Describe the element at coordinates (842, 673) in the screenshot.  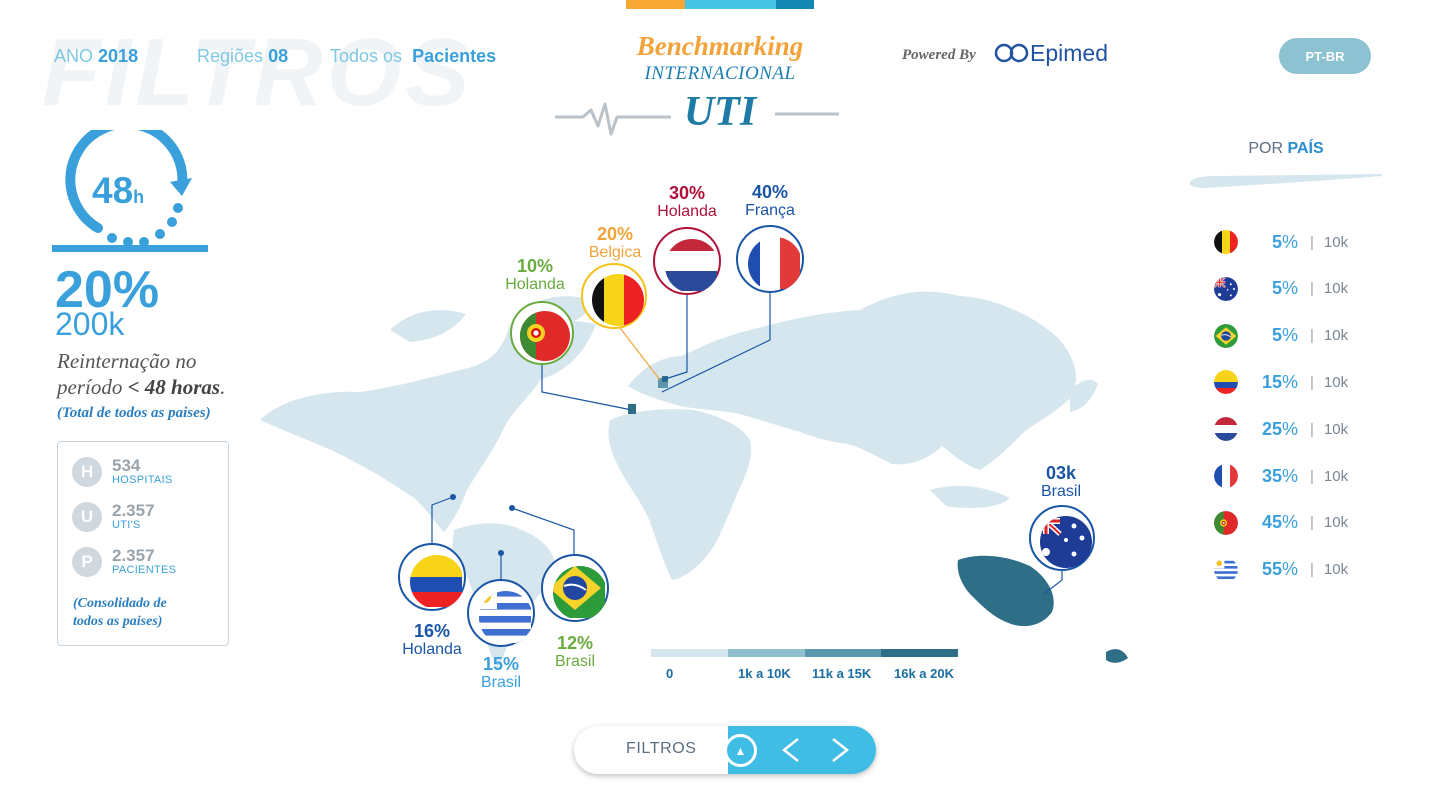
I see `legend-label: 11k a 15K` at that location.